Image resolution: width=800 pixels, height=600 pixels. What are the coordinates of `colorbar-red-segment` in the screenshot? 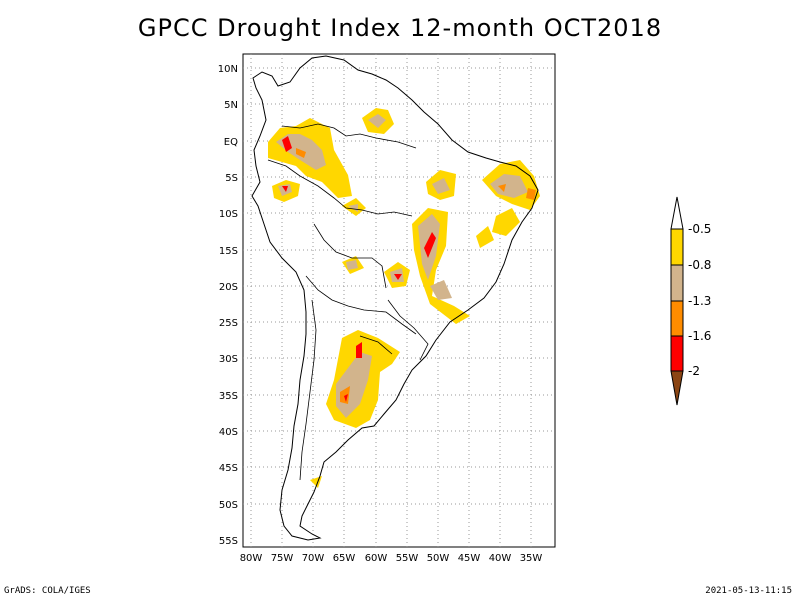 It's located at (677, 353).